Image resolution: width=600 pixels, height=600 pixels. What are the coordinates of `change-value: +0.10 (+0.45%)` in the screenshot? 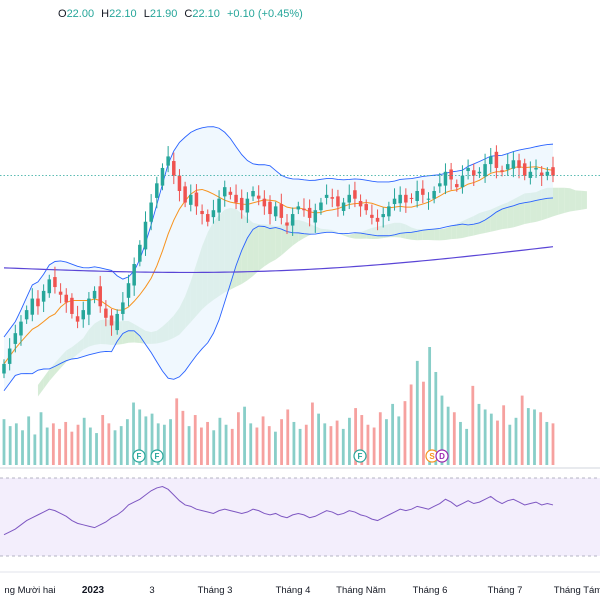 It's located at (264, 14).